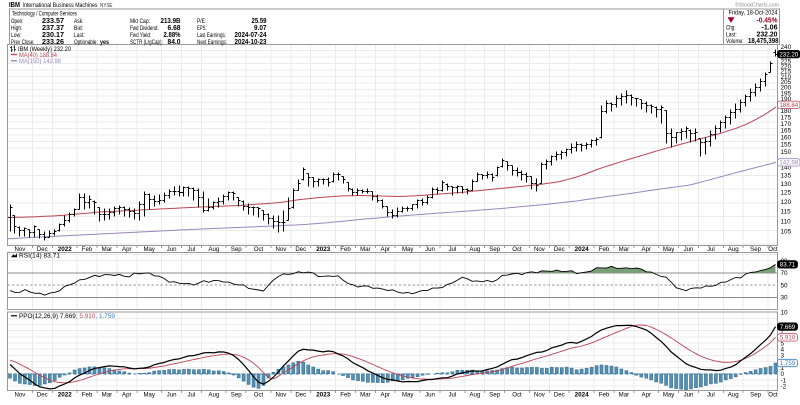  I want to click on svg-text: yes, so click(104, 42).